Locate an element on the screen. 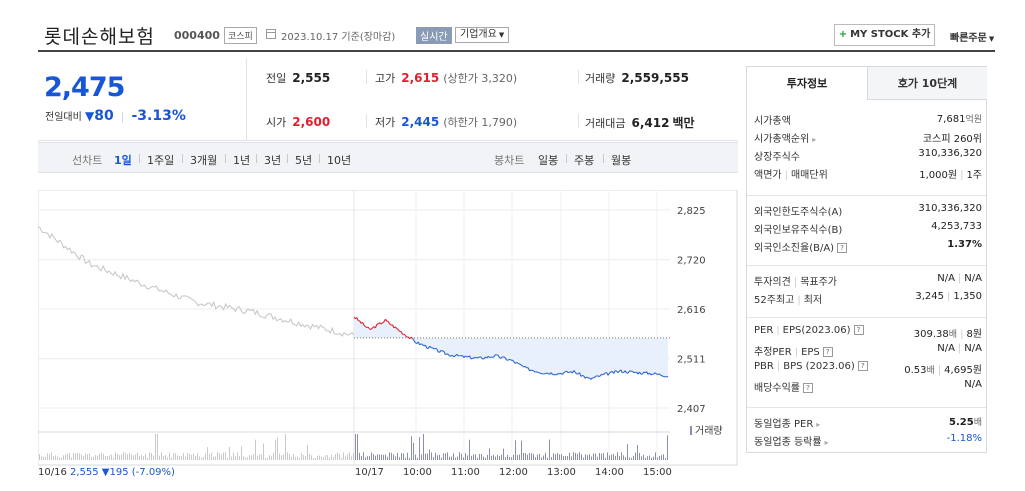 This screenshot has width=1025, height=491. add-mystock-button: + MY STOCK 추가 is located at coordinates (884, 35).